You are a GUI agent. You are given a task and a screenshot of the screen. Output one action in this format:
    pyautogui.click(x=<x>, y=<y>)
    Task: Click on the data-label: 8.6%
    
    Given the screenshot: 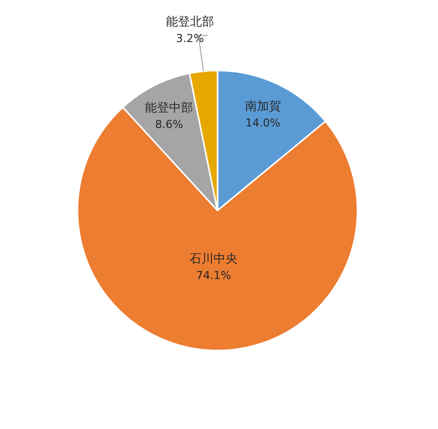 What is the action you would take?
    pyautogui.click(x=169, y=125)
    